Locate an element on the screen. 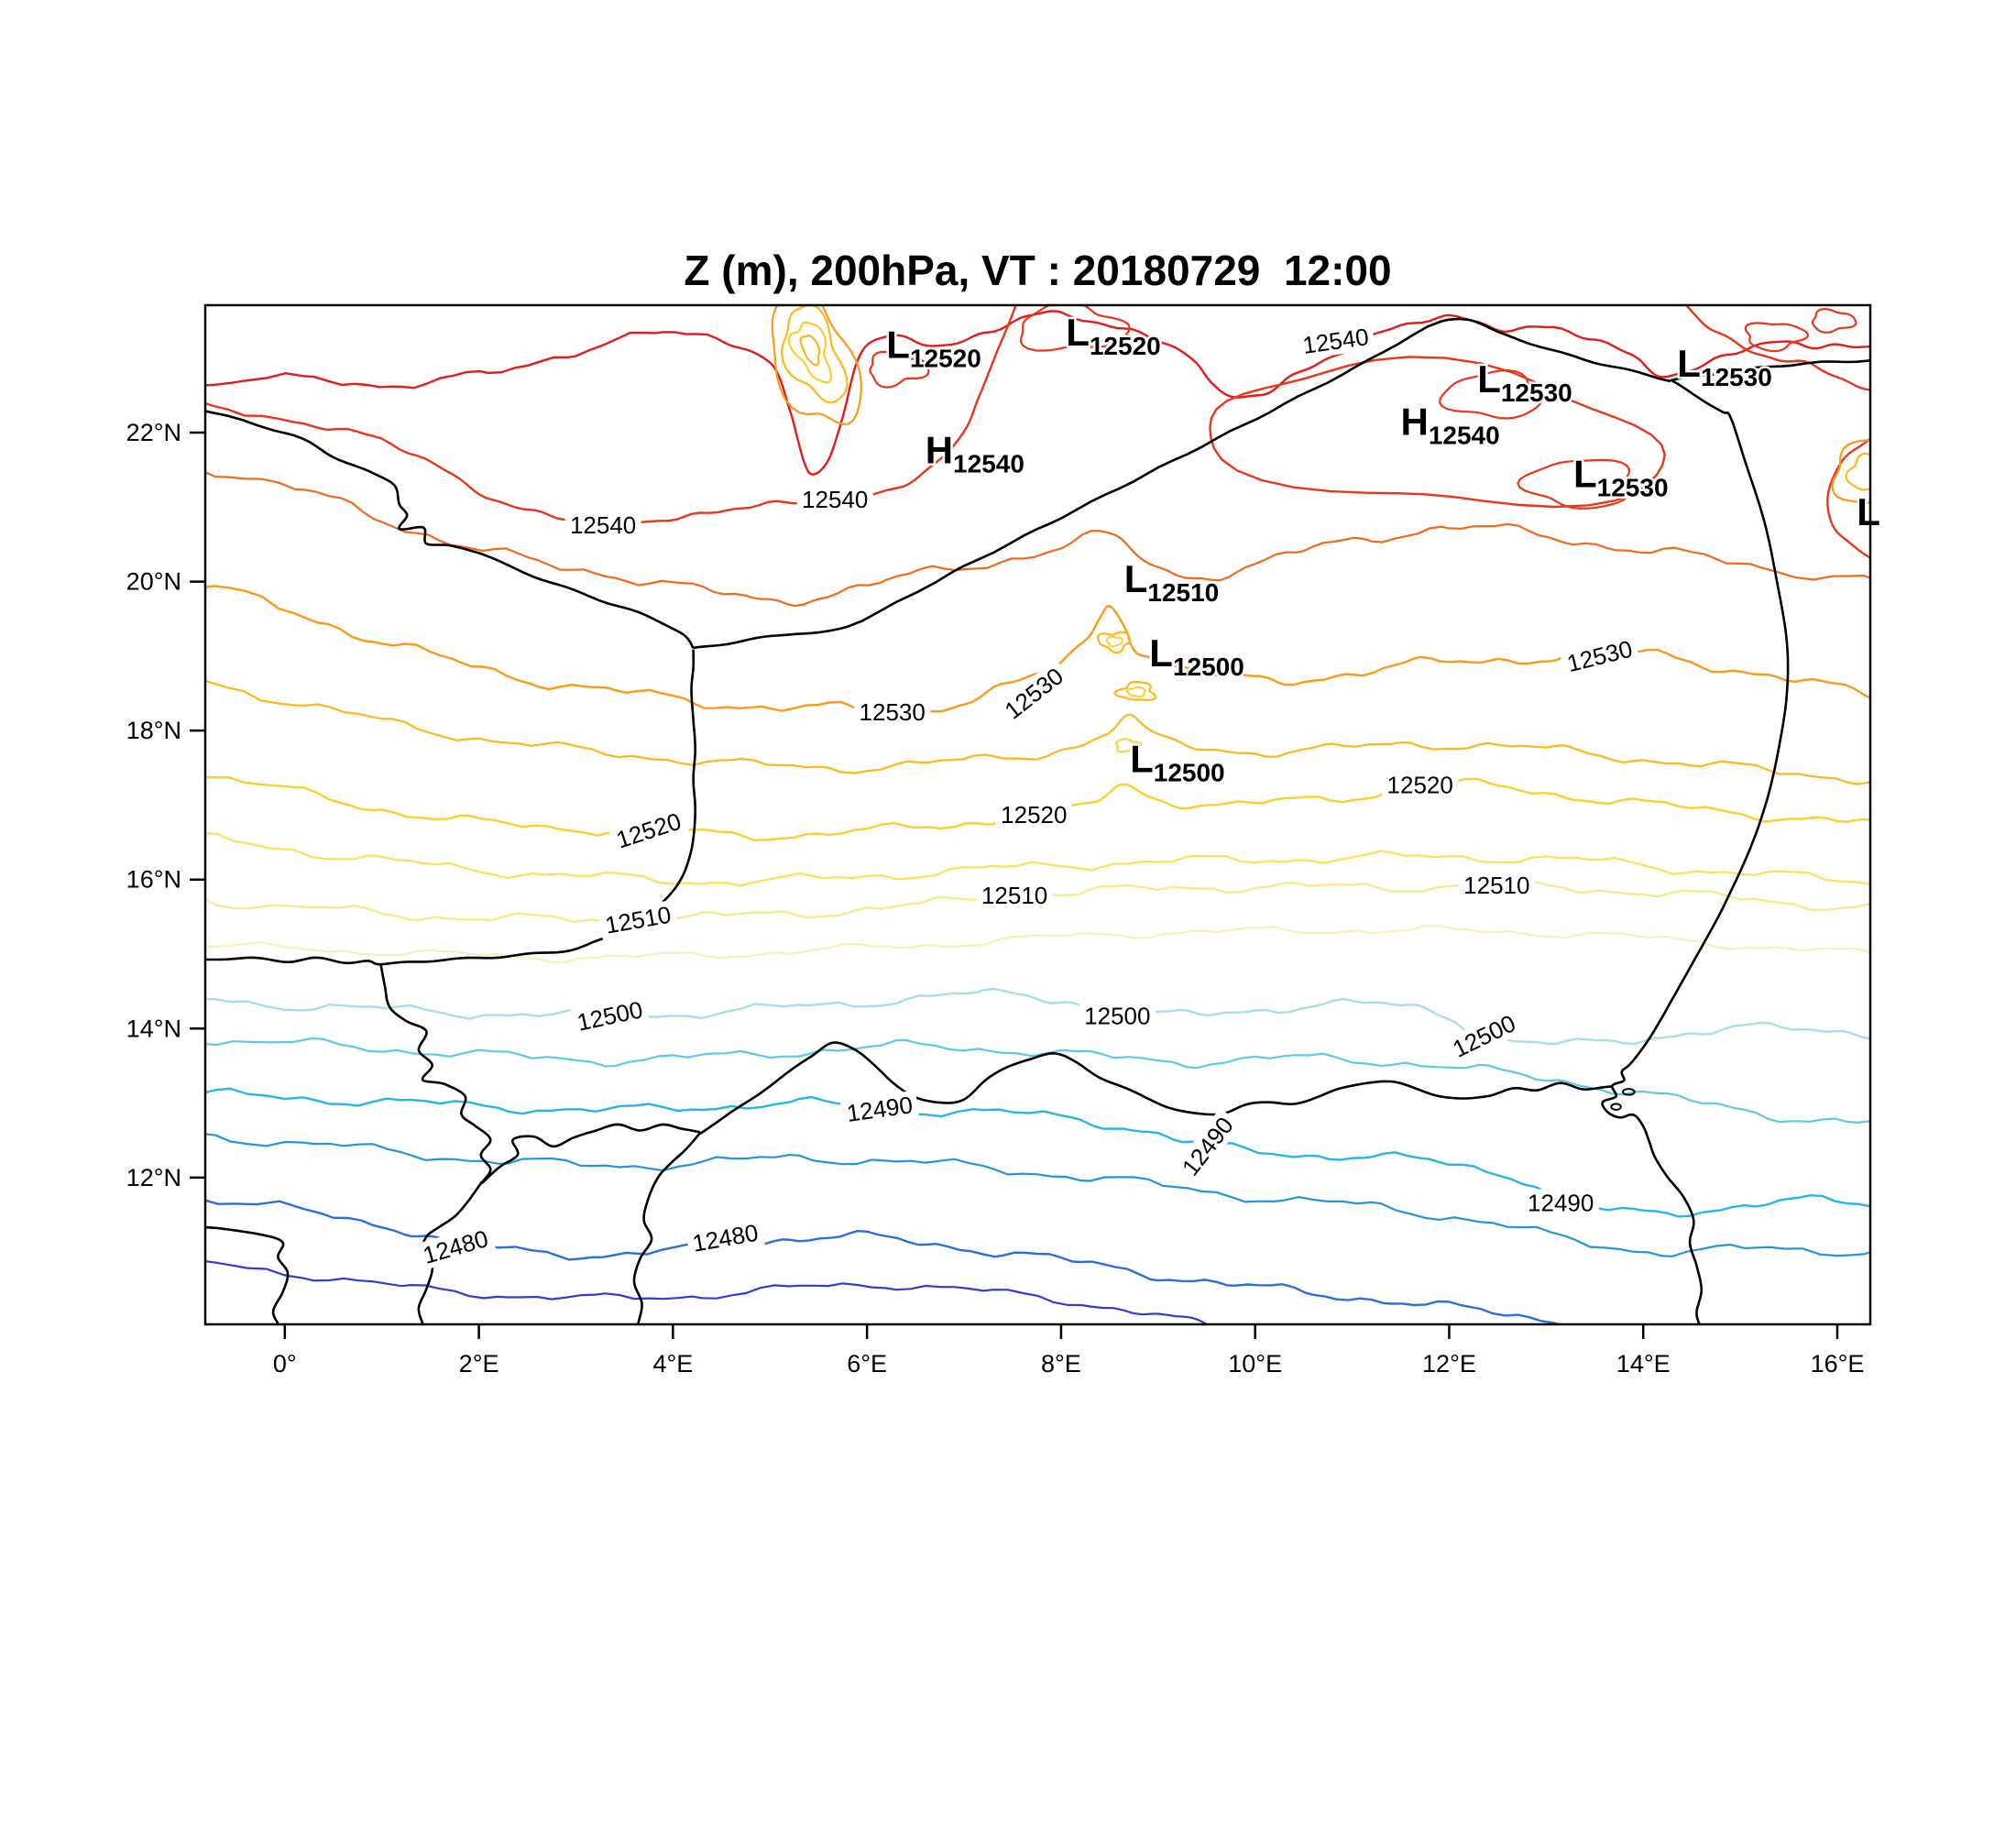 This screenshot has width=2016, height=1833. country-border-algeria-niger-libya is located at coordinates (1182, 483).